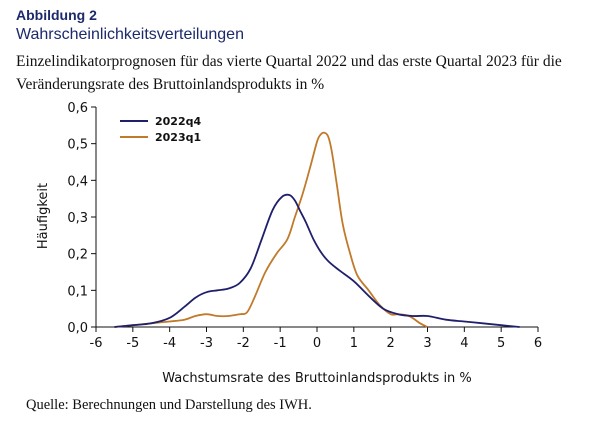  Describe the element at coordinates (77, 181) in the screenshot. I see `y-tick-label: 0,4` at that location.